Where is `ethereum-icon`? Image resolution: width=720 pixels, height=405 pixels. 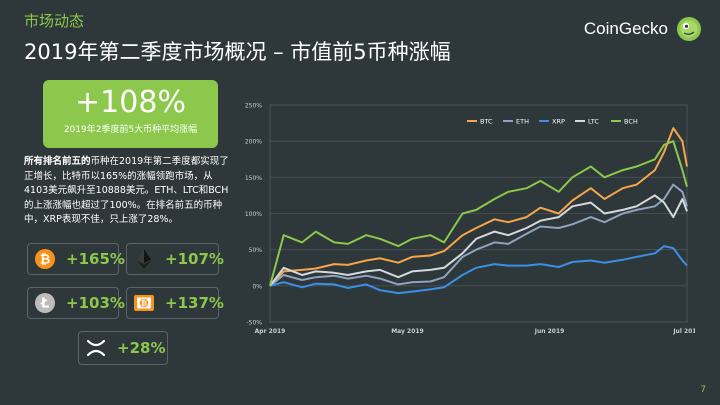 ethereum-icon is located at coordinates (144, 259).